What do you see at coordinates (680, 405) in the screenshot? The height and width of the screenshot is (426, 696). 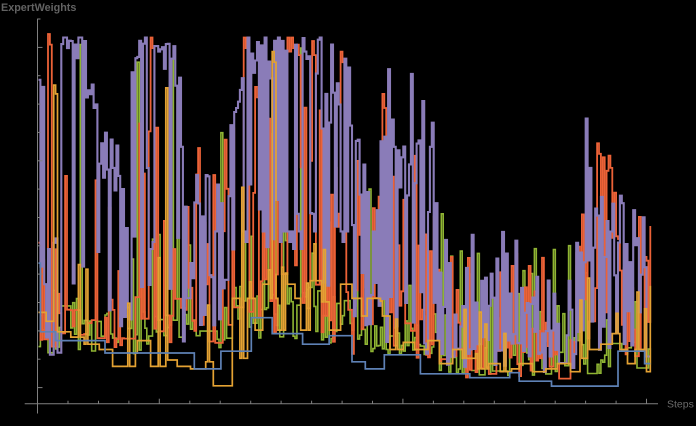 I see `svg-text: Steps` at bounding box center [680, 405].